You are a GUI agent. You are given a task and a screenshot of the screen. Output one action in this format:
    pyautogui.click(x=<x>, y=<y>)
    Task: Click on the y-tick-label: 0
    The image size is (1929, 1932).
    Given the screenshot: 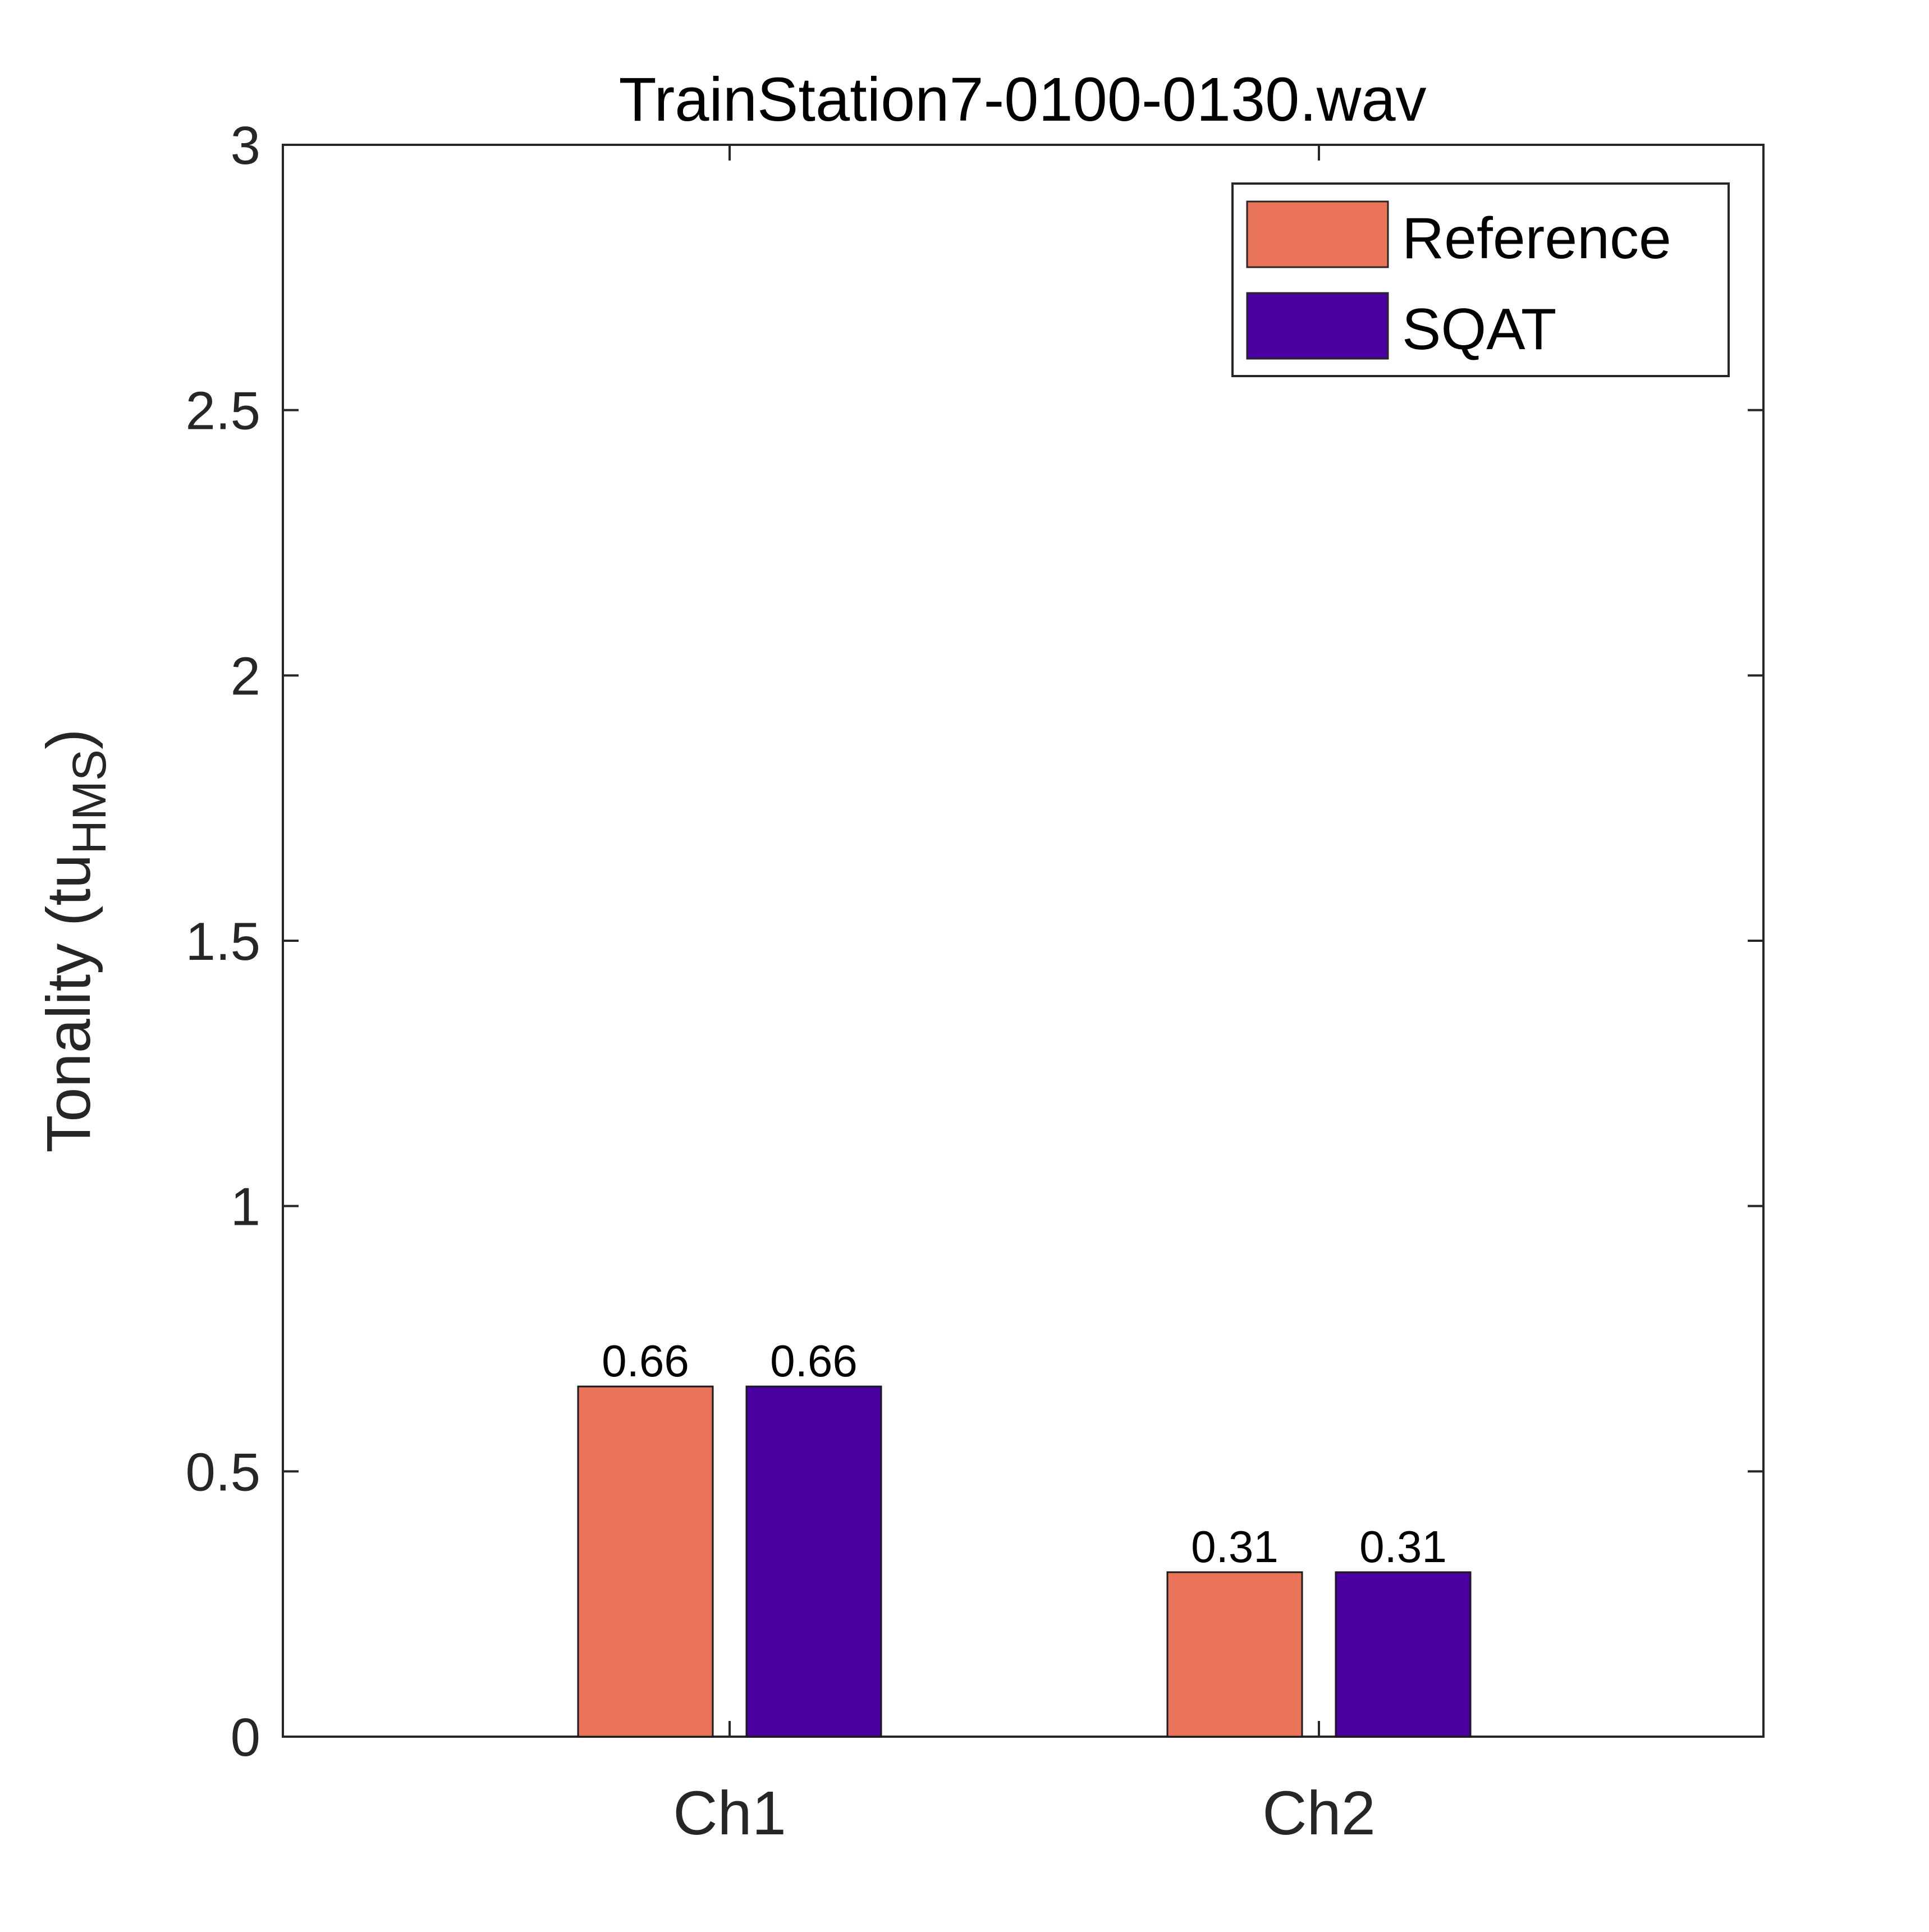 What is the action you would take?
    pyautogui.click(x=246, y=1737)
    